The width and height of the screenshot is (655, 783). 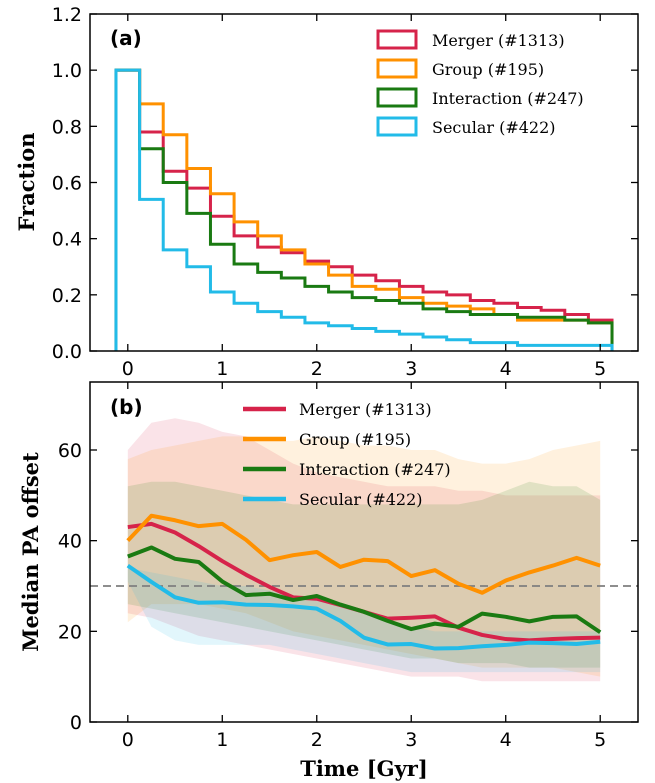 What do you see at coordinates (67, 127) in the screenshot?
I see `panel-a-y-tick-label: 0.8` at bounding box center [67, 127].